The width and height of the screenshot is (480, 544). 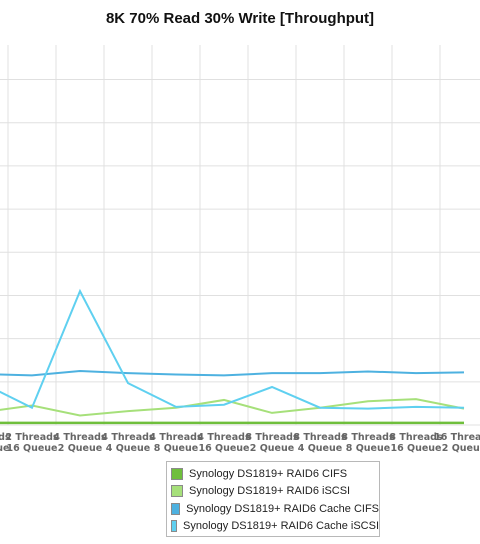 I want to click on legend-item: Synology DS1819+ RAID6 Cache iSCSI, so click(x=275, y=527).